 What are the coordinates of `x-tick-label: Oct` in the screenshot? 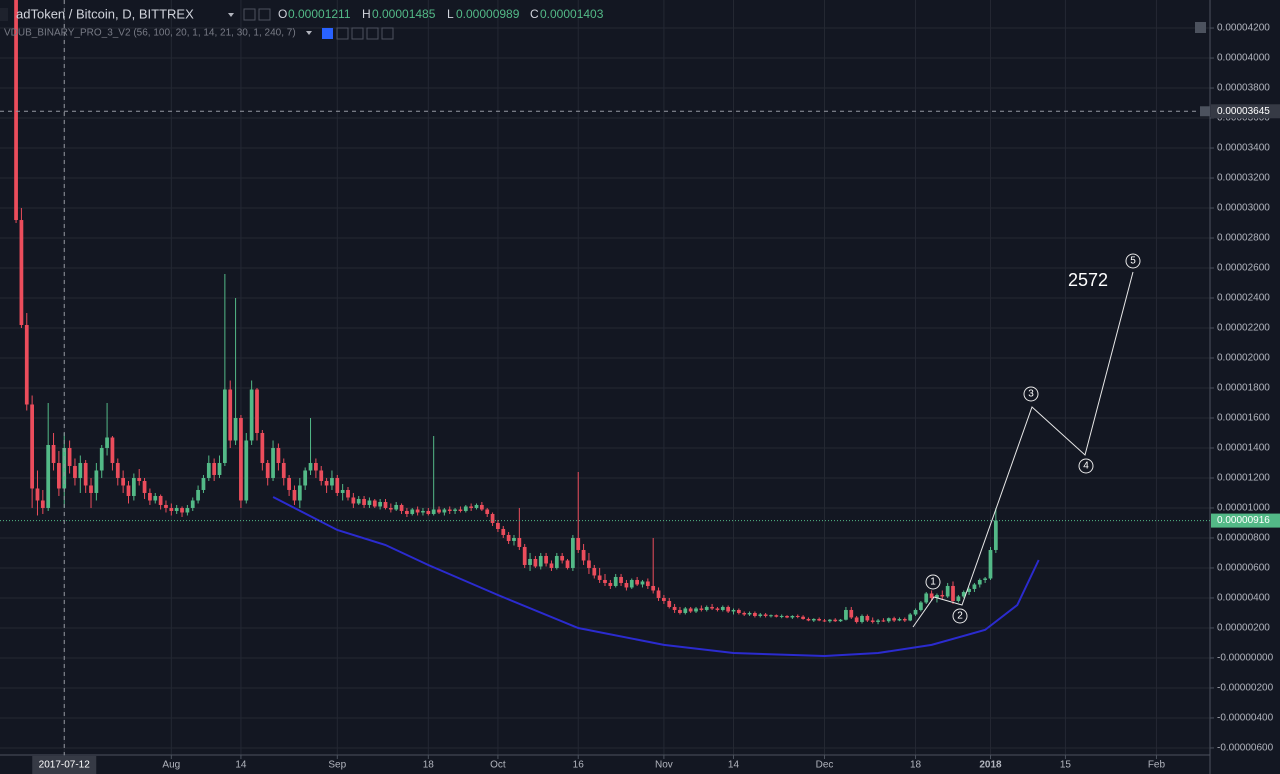 It's located at (498, 765).